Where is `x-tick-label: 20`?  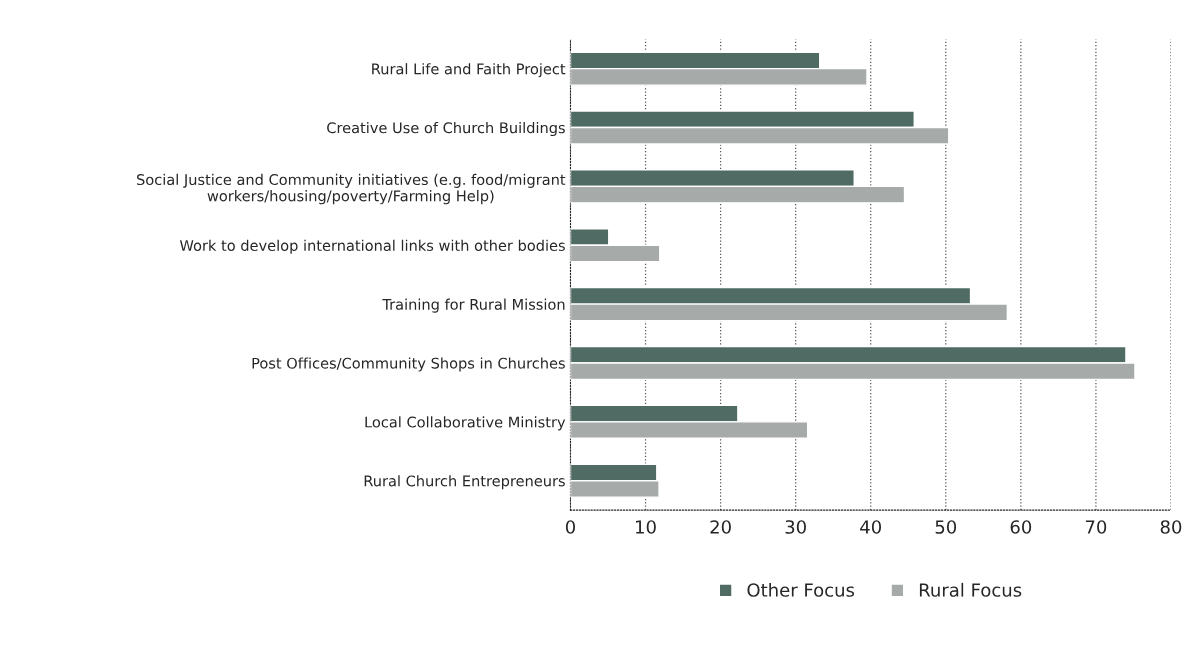
x-tick-label: 20 is located at coordinates (720, 527).